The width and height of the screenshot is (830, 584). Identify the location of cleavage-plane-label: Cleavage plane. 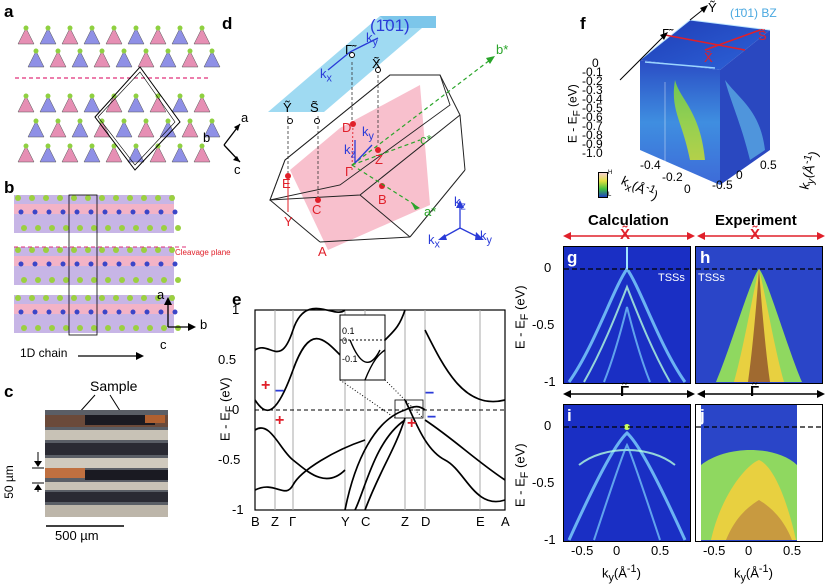
(203, 252).